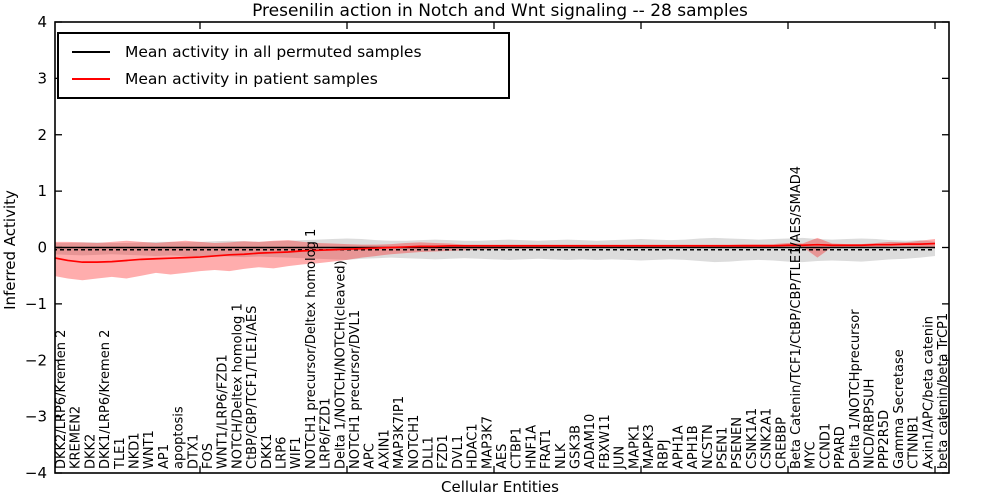  I want to click on y-tick-label: −4, so click(36, 473).